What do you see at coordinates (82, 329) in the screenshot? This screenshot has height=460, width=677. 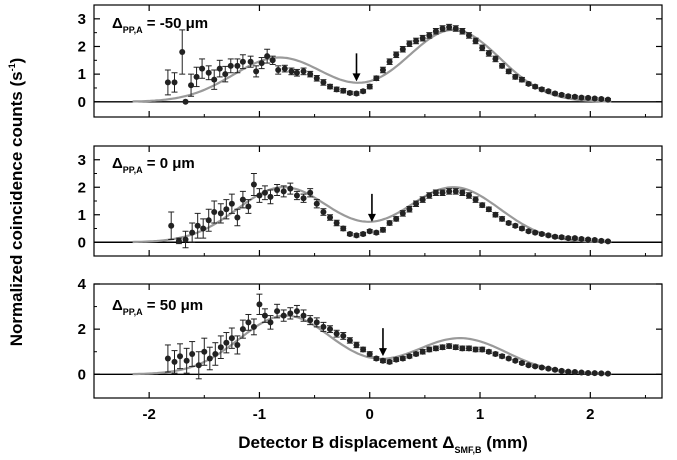 I see `y-tick-label: 2` at bounding box center [82, 329].